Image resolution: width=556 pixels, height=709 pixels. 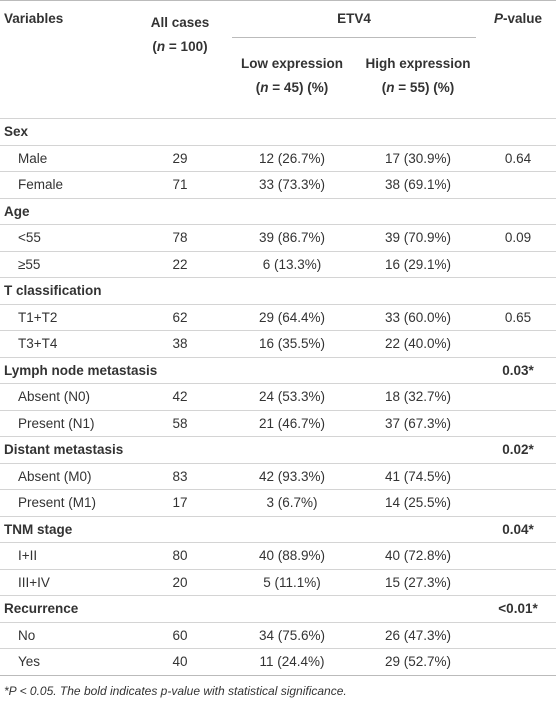 I want to click on header-cell: High expression (n = 55) (%), so click(x=418, y=83).